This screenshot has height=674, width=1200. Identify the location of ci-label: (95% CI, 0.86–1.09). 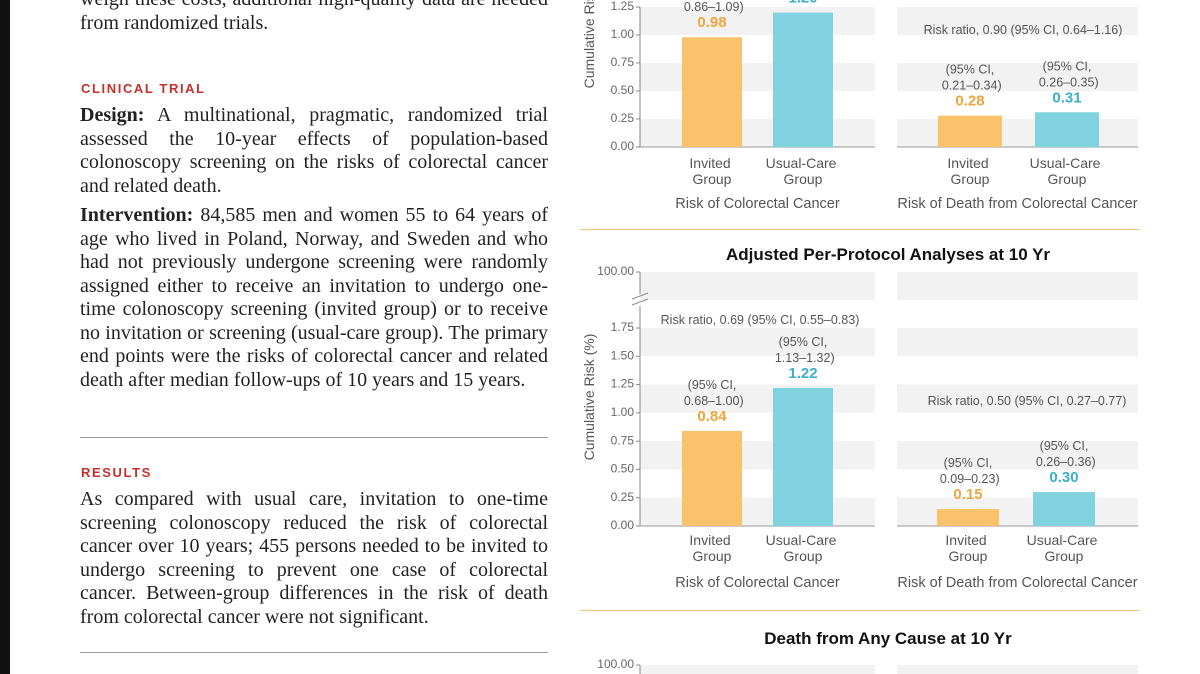
(711, 7).